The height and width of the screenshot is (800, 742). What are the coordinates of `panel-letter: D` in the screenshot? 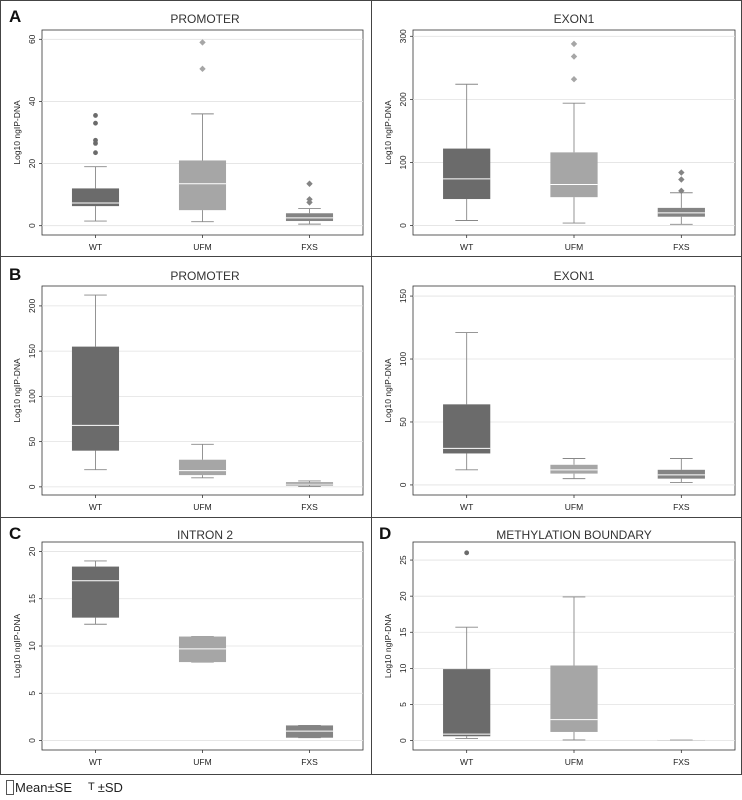 It's located at (385, 533).